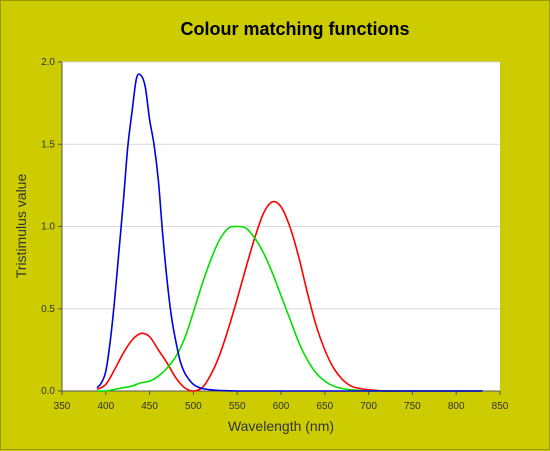 The width and height of the screenshot is (550, 451). I want to click on x-tick-label: 600, so click(281, 406).